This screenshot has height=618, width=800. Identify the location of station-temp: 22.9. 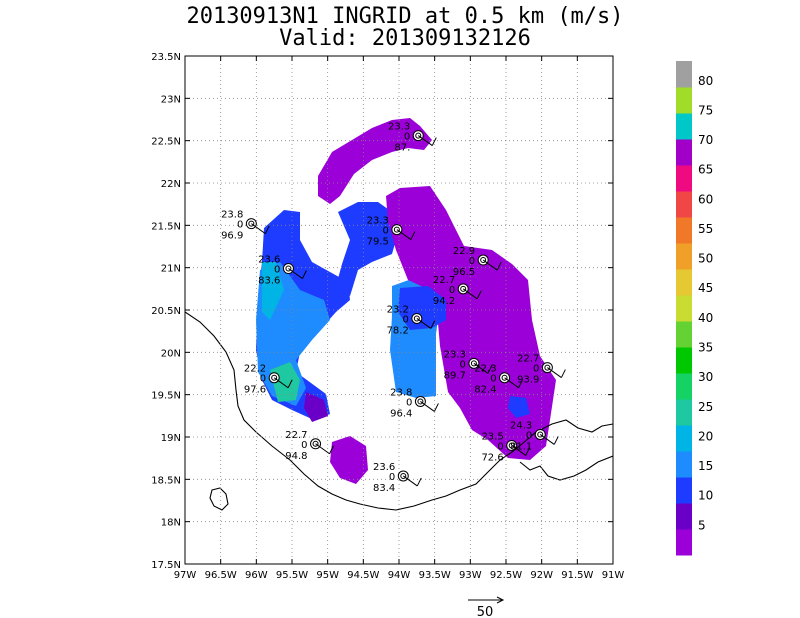
(464, 251).